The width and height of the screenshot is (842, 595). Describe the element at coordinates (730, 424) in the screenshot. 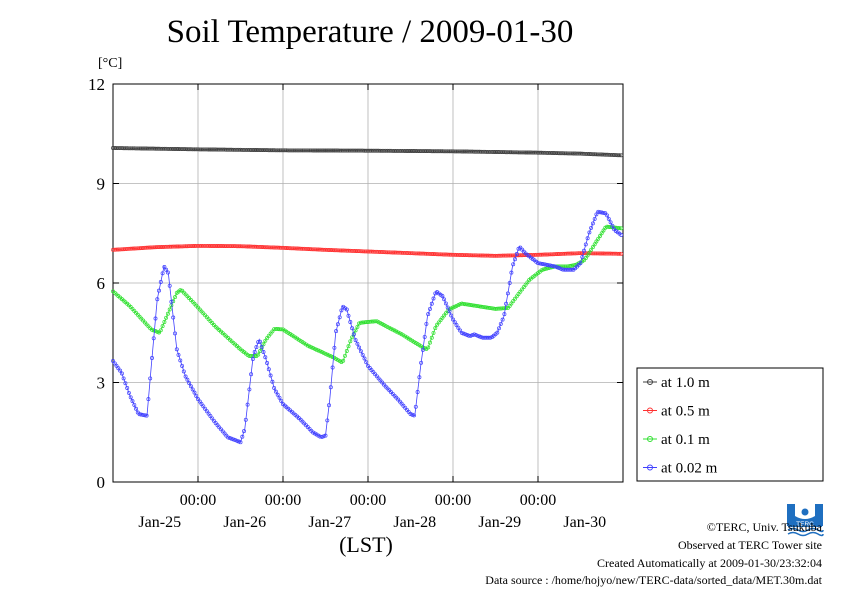

I see `legend: at 1.0 m at 0.5 m at 0.1 m at 0.02 m` at that location.